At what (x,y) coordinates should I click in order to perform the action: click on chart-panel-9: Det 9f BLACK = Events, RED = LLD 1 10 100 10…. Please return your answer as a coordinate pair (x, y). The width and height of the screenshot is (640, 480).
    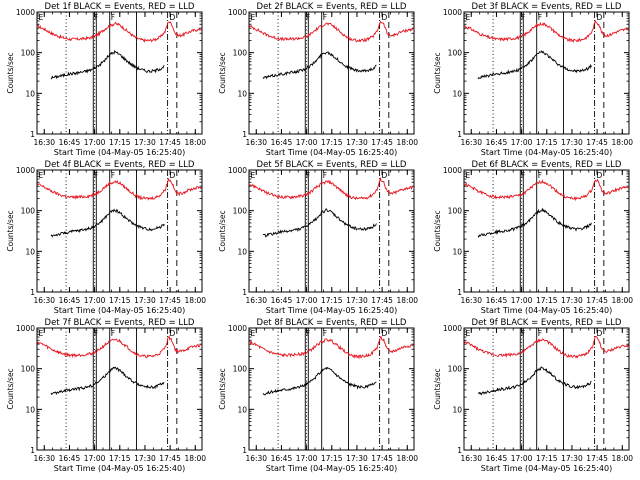
    Looking at the image, I should click on (533, 395).